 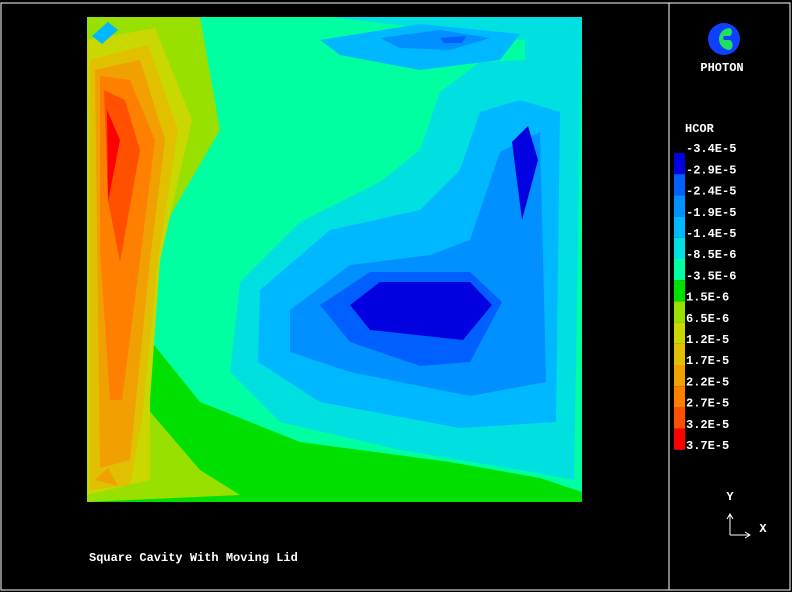 I want to click on axis-label: Y, so click(x=730, y=497).